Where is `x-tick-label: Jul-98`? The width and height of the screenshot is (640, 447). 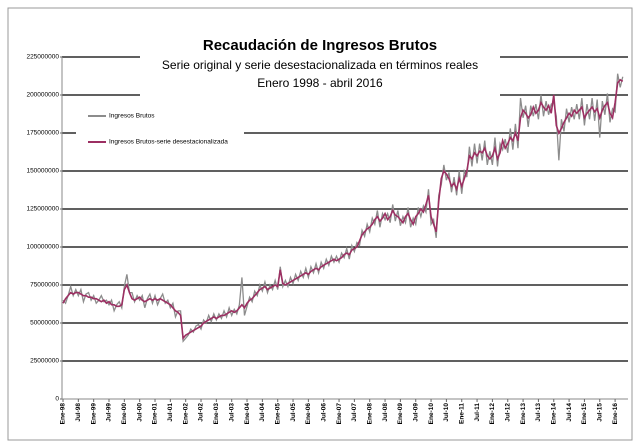
x-tick-label: Jul-98 is located at coordinates (78, 412).